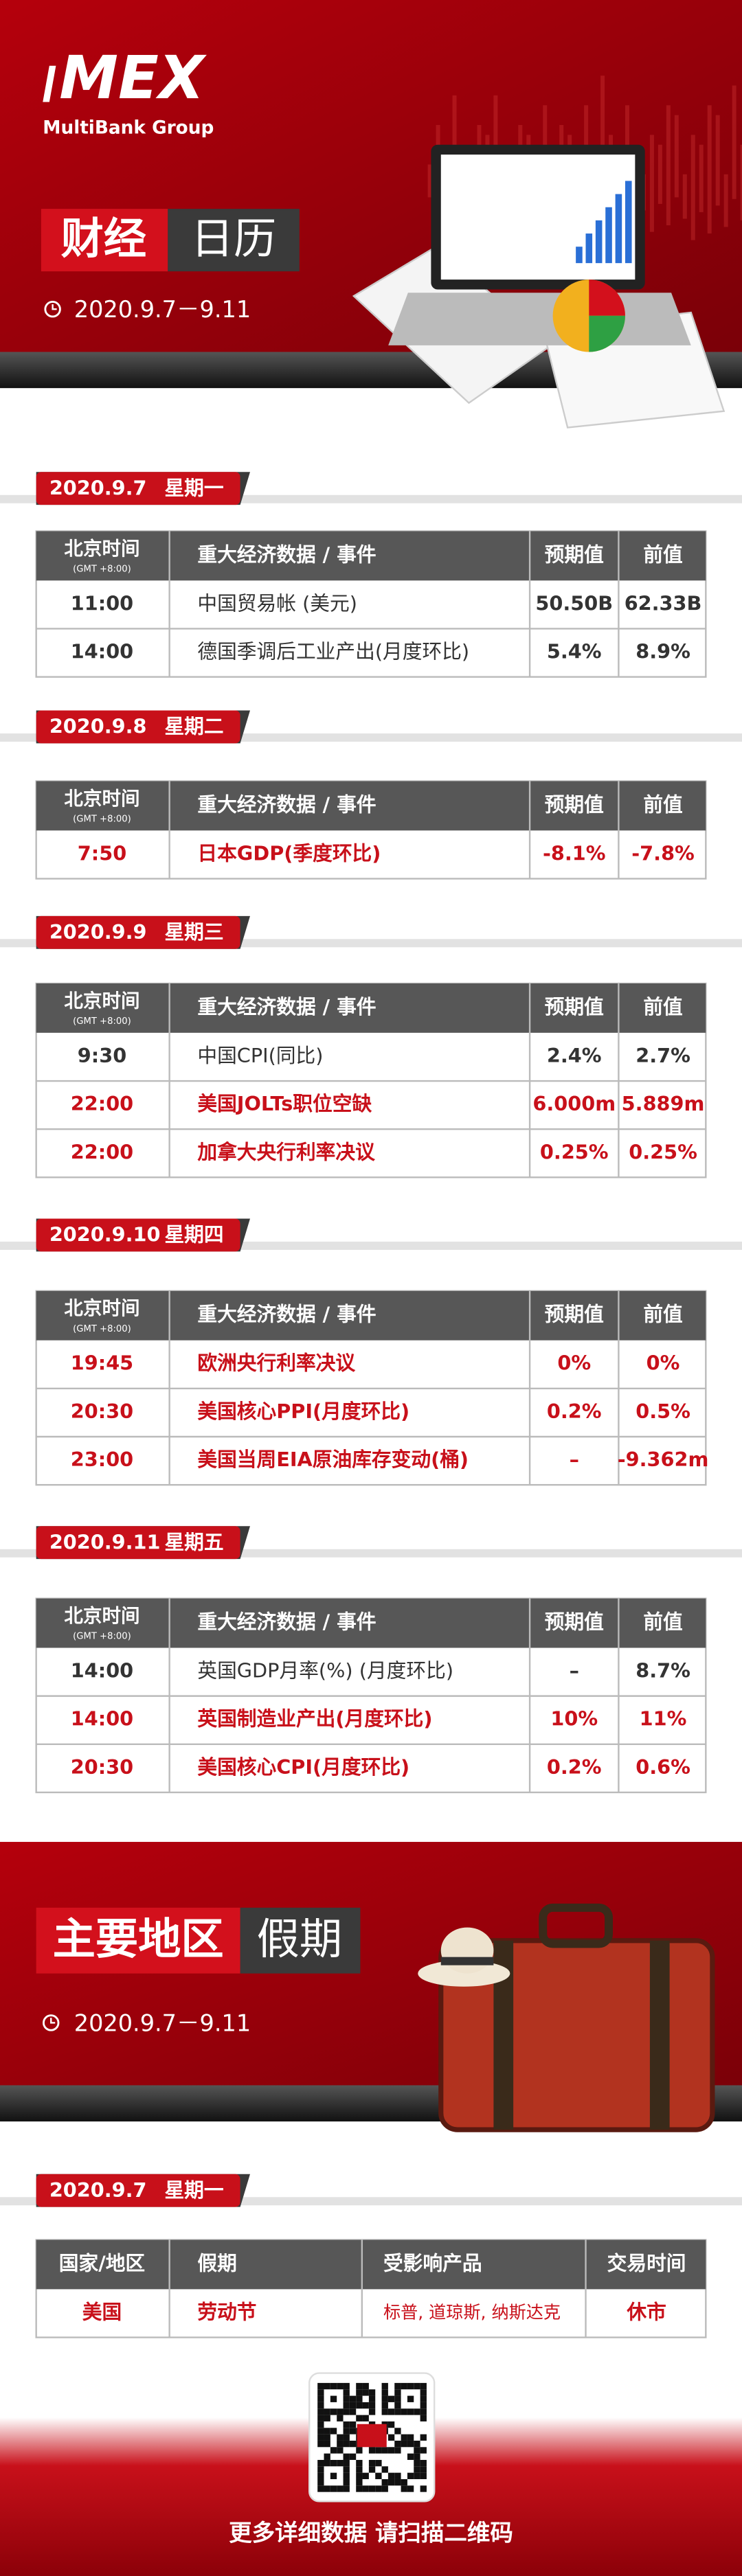 The height and width of the screenshot is (2576, 742). Describe the element at coordinates (659, 2035) in the screenshot. I see `suitcase-strap` at that location.